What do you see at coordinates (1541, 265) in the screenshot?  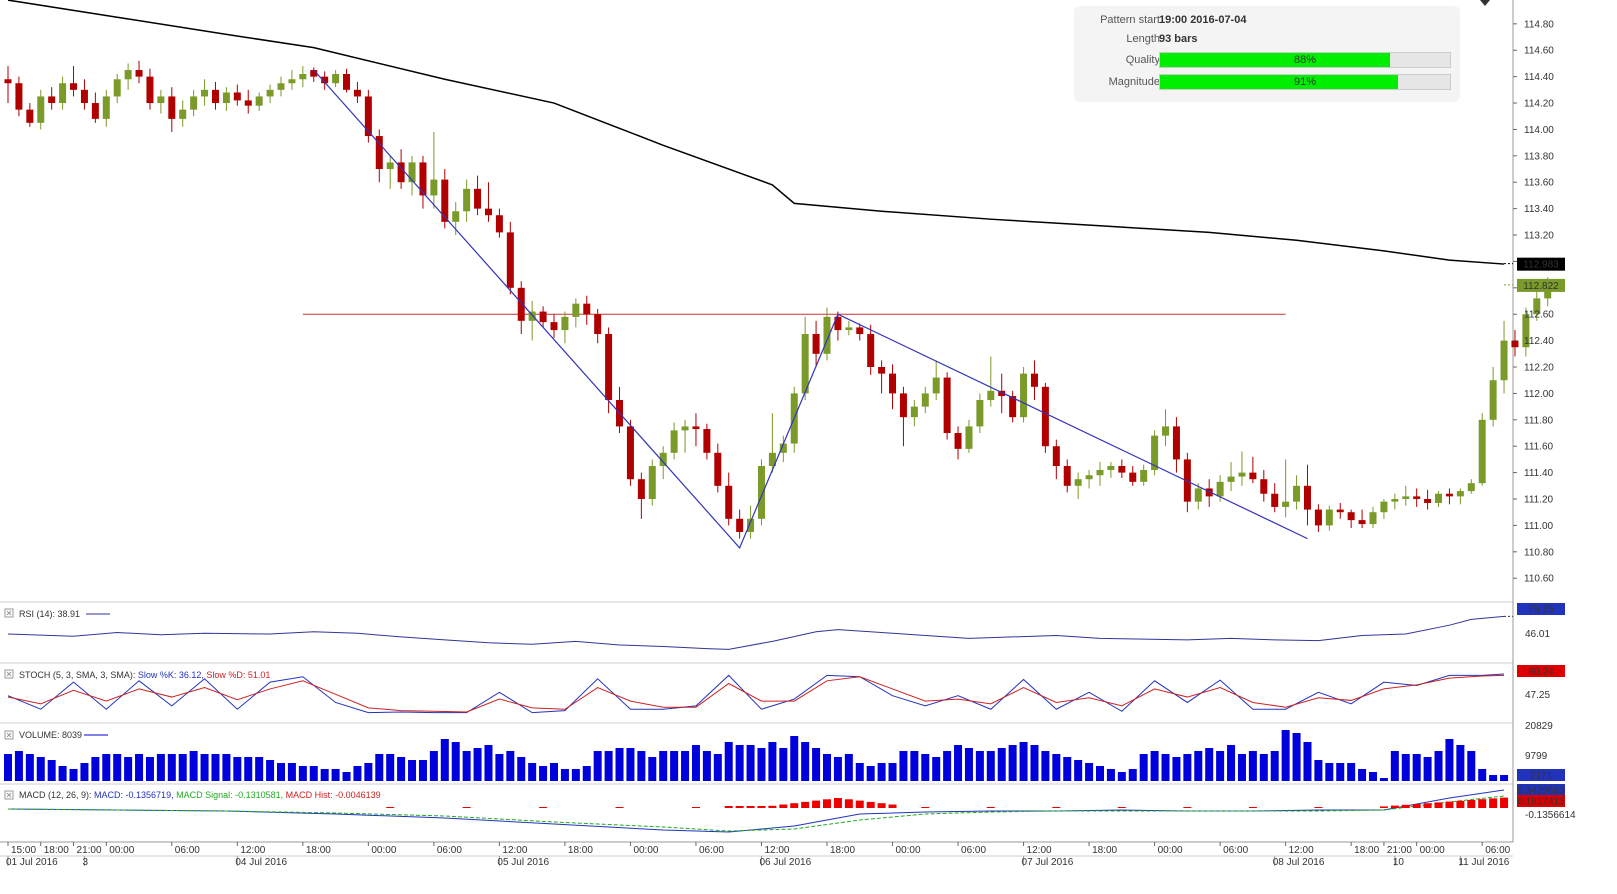 I see `ma-price-badge-text: 112.983` at bounding box center [1541, 265].